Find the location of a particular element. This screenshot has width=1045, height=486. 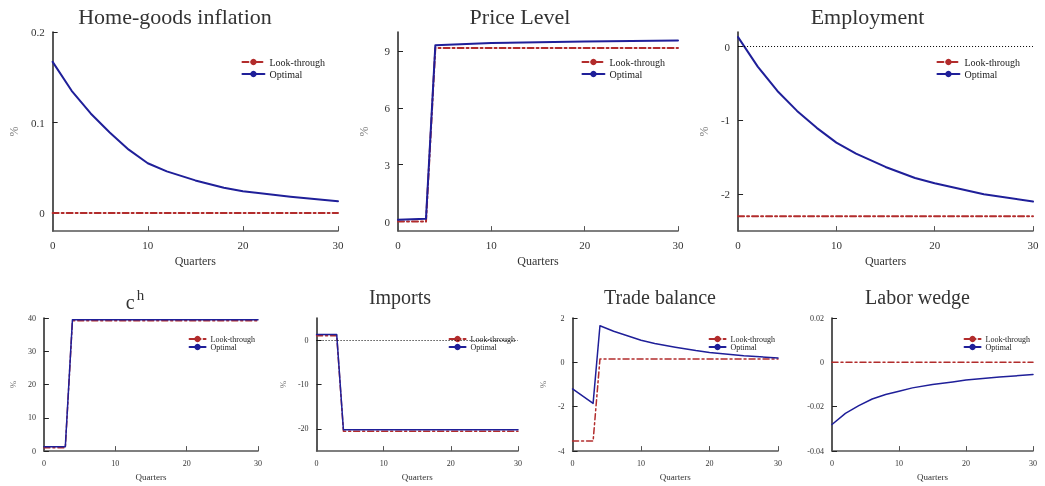

chart-title: Trade balance is located at coordinates (660, 297).